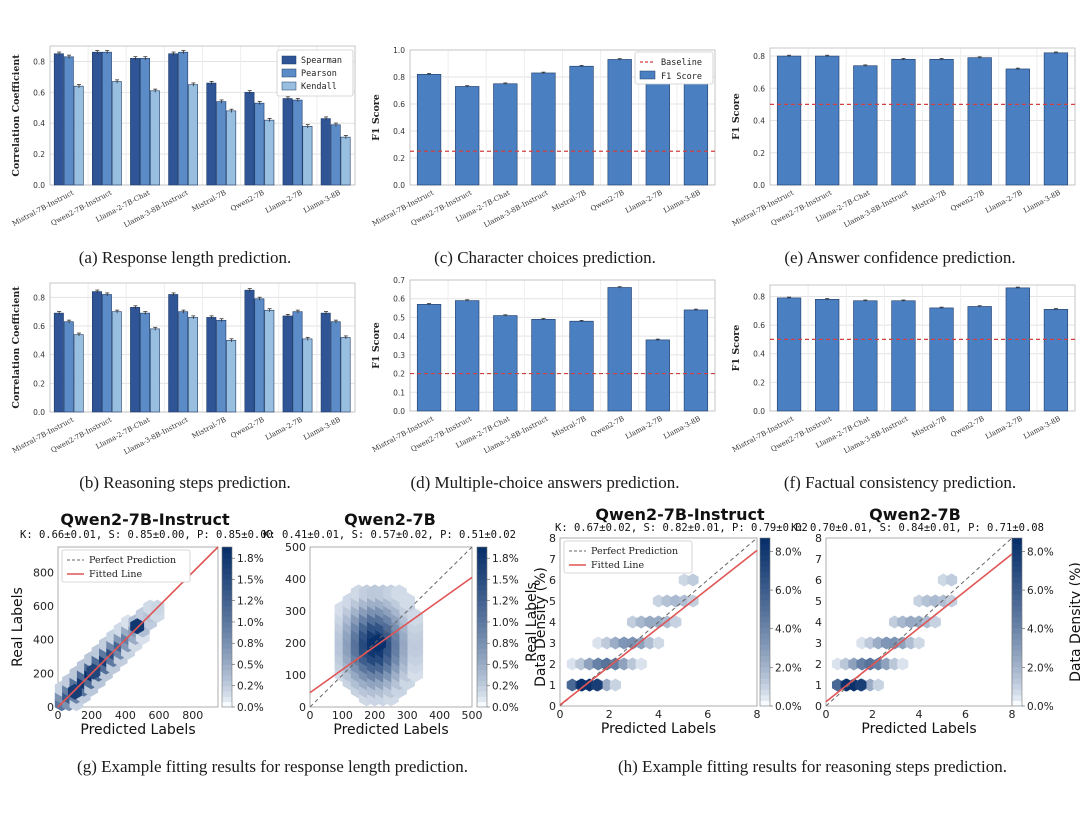  What do you see at coordinates (399, 50) in the screenshot?
I see `y-tick-label: 1.0` at bounding box center [399, 50].